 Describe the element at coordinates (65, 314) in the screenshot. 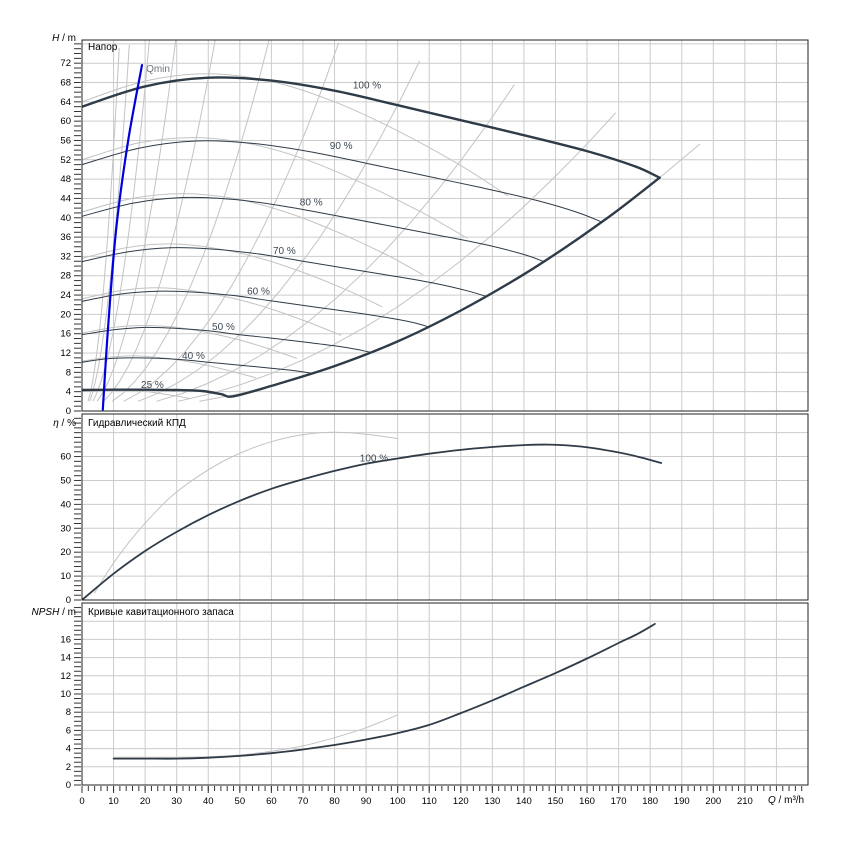

I see `y-tick-label-head-20: 20` at that location.